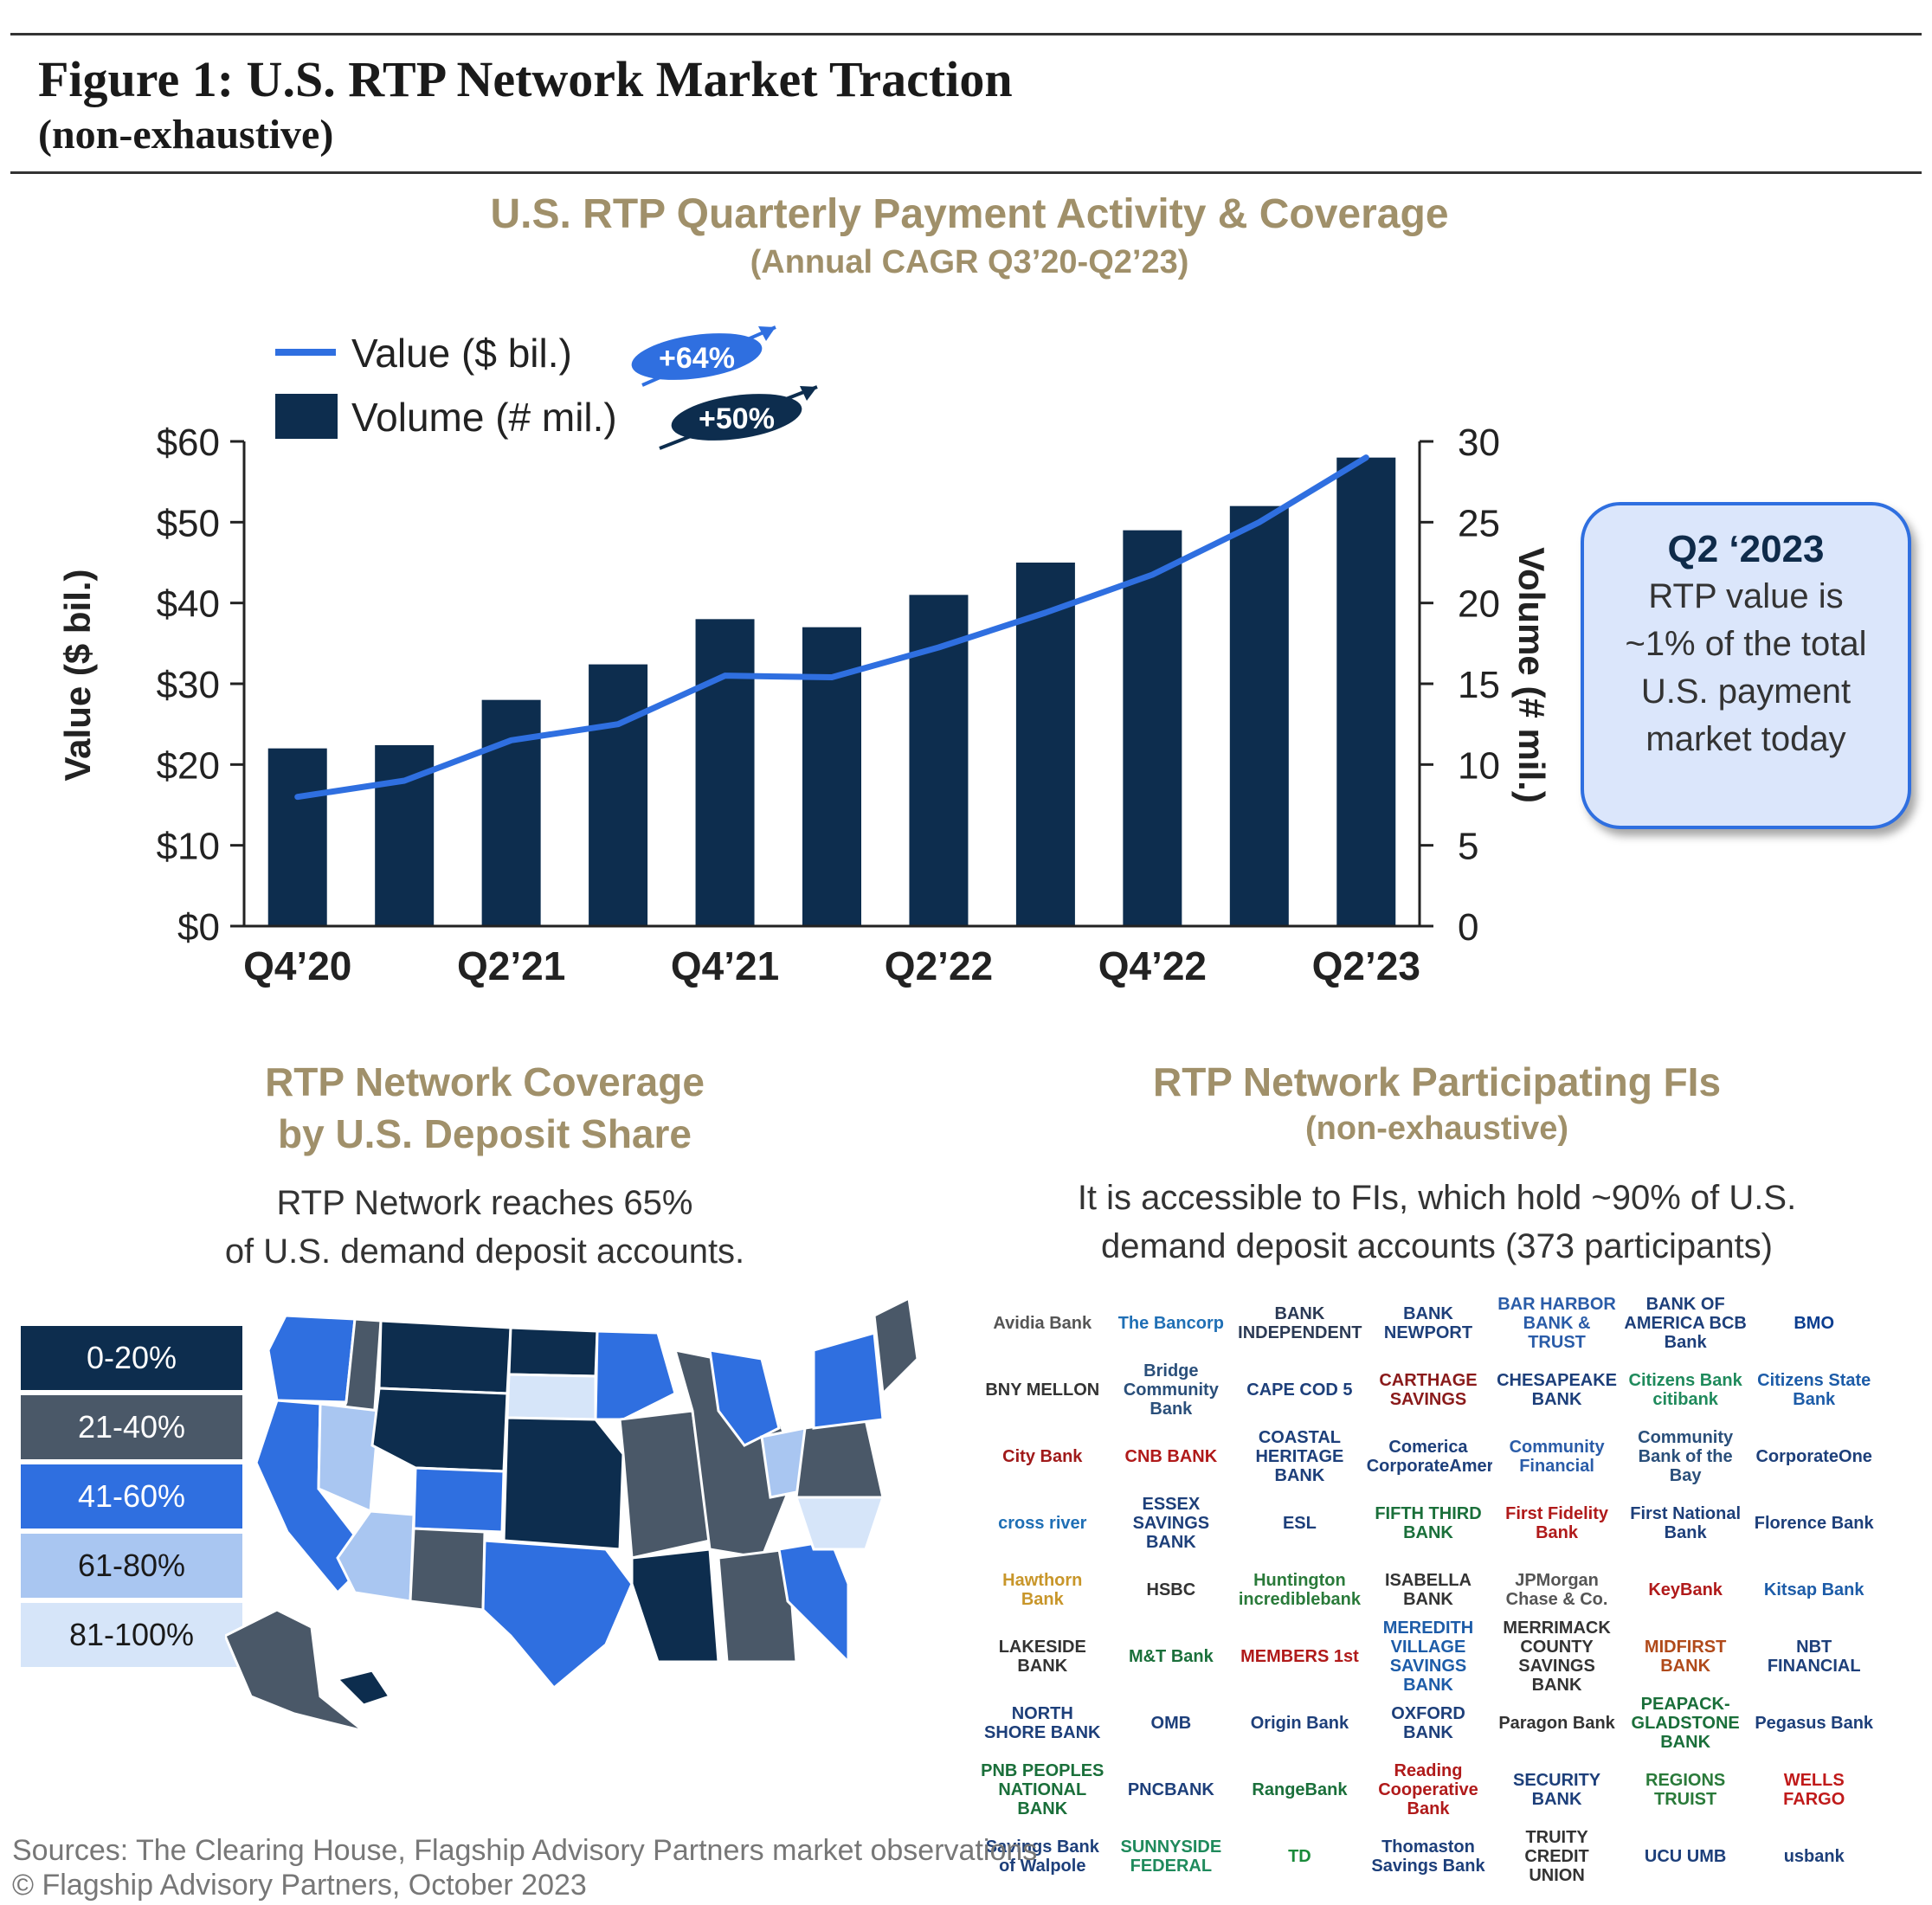  Describe the element at coordinates (1428, 1390) in the screenshot. I see `participant-logo: CARTHAGE SAVINGS` at that location.